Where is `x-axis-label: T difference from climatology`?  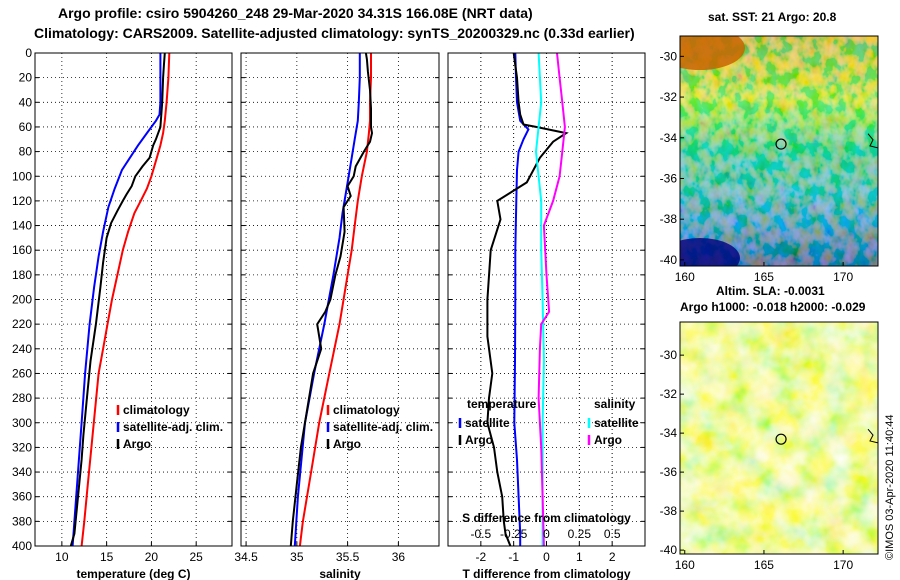
x-axis-label: T difference from climatology is located at coordinates (546, 573).